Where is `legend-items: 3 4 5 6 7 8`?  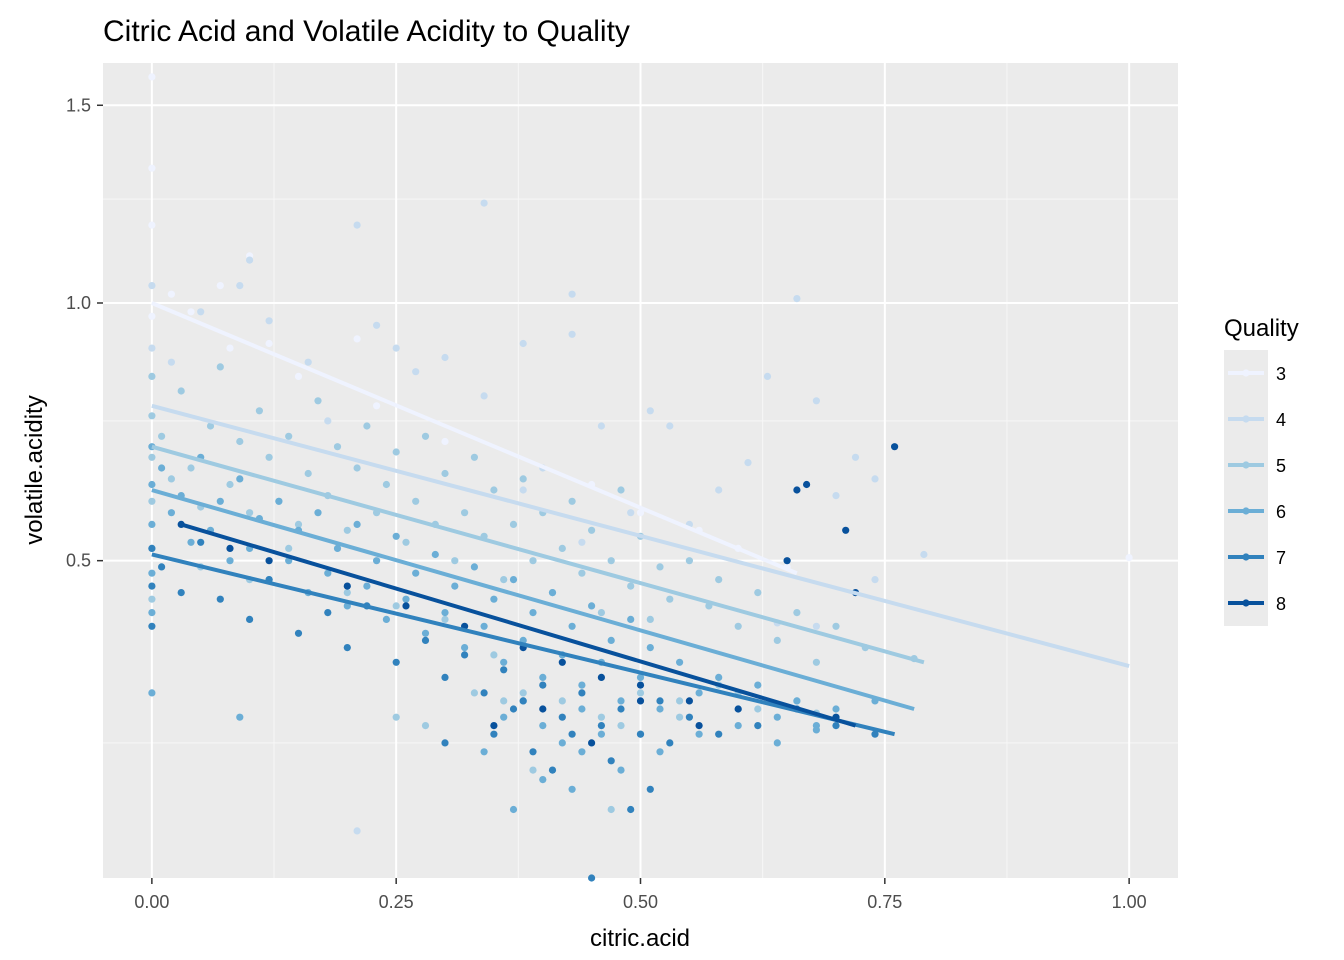
legend-items: 3 4 5 6 7 8 is located at coordinates (1255, 488).